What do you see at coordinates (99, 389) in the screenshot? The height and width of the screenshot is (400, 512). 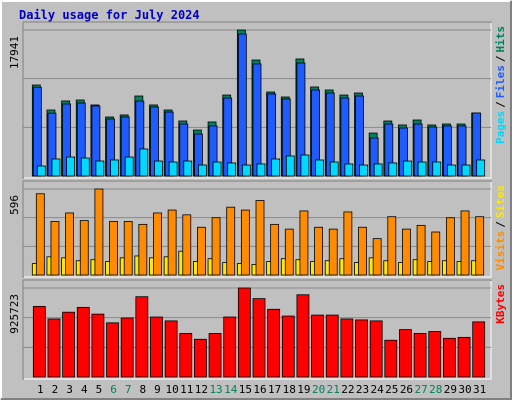 I see `x-tick-label: 5` at bounding box center [99, 389].